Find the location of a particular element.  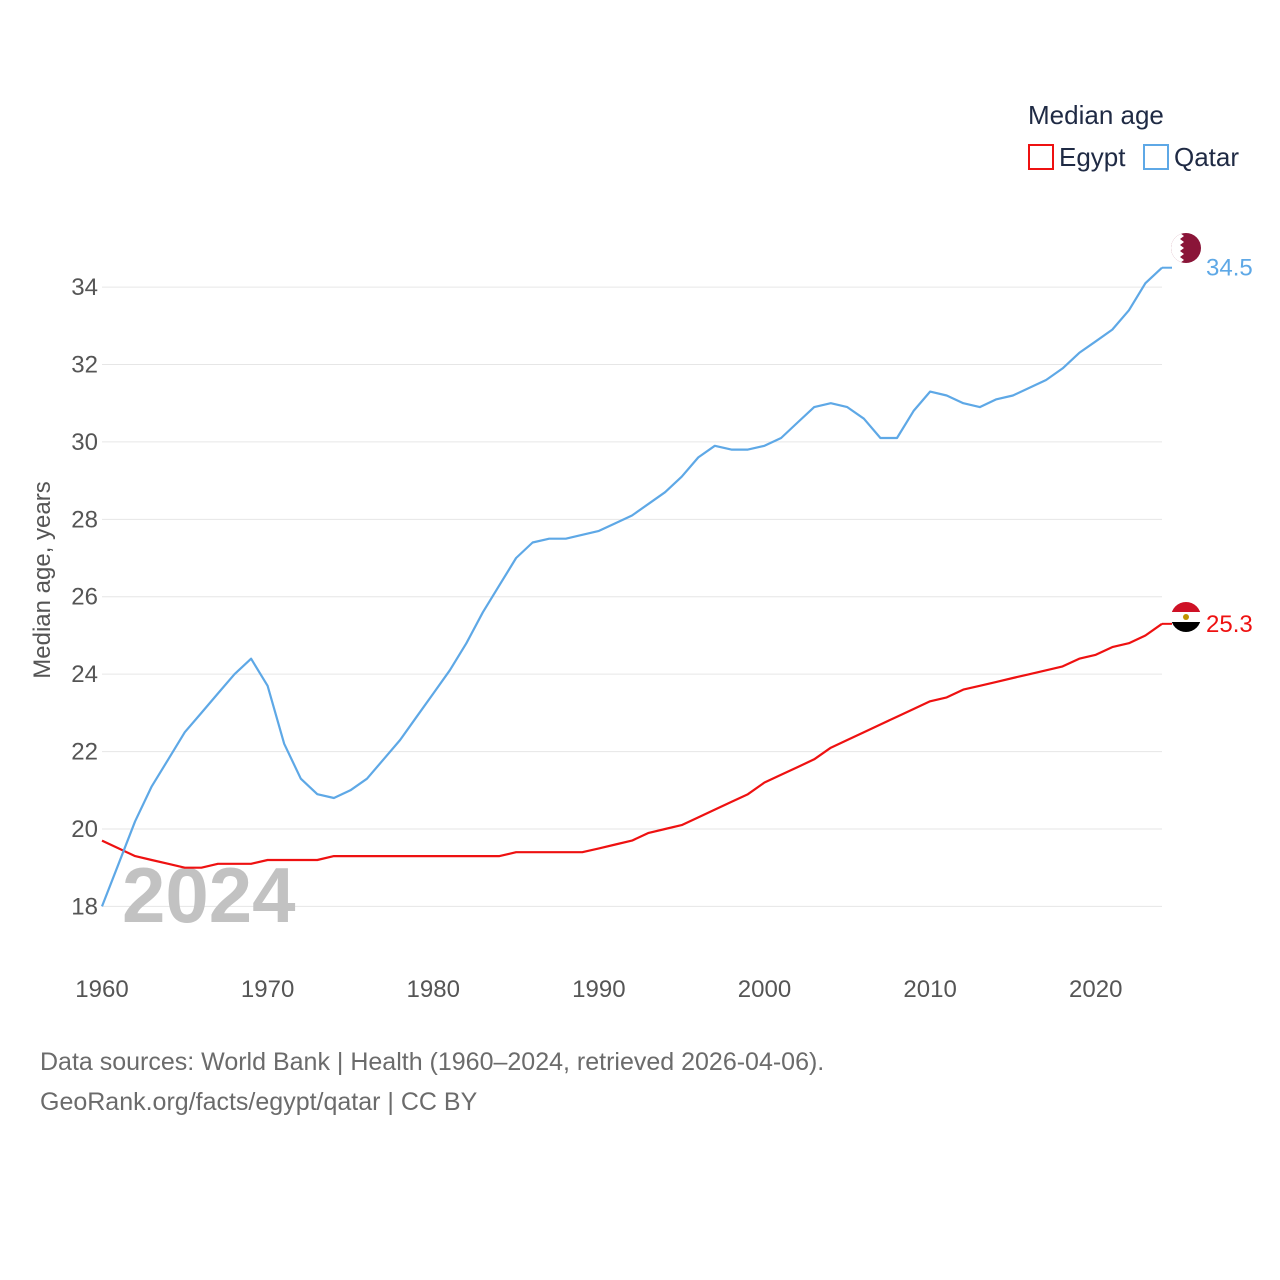

y-axis-title: Median age, years is located at coordinates (42, 579).